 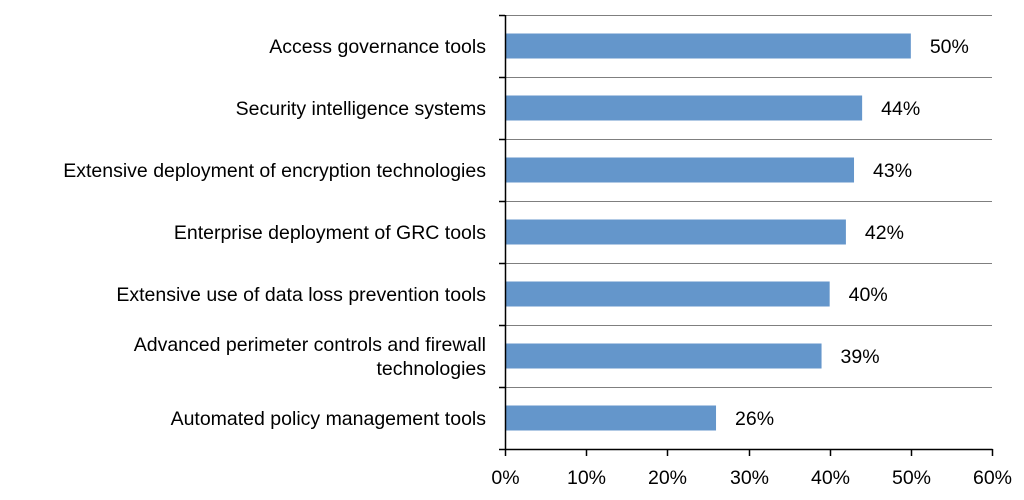 What do you see at coordinates (992, 478) in the screenshot?
I see `x-tick-label: 60%` at bounding box center [992, 478].